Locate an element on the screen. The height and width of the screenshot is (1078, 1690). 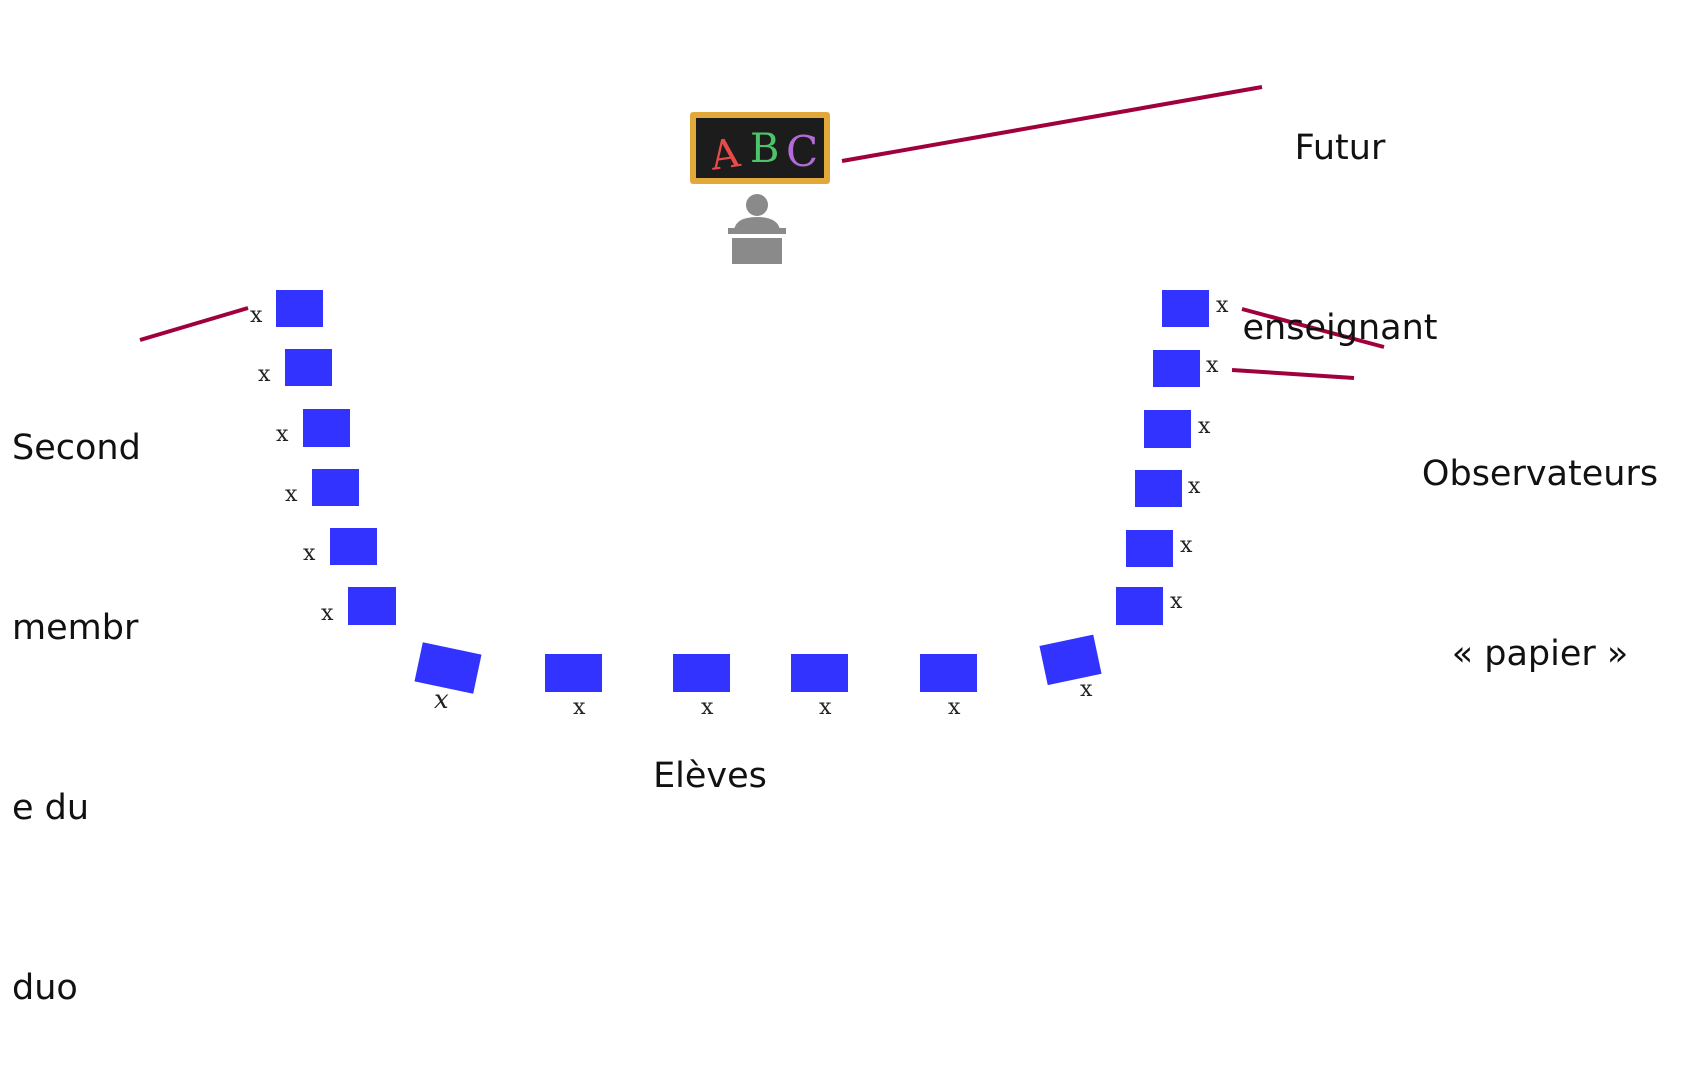
marker-left-2: x is located at coordinates (264, 374).